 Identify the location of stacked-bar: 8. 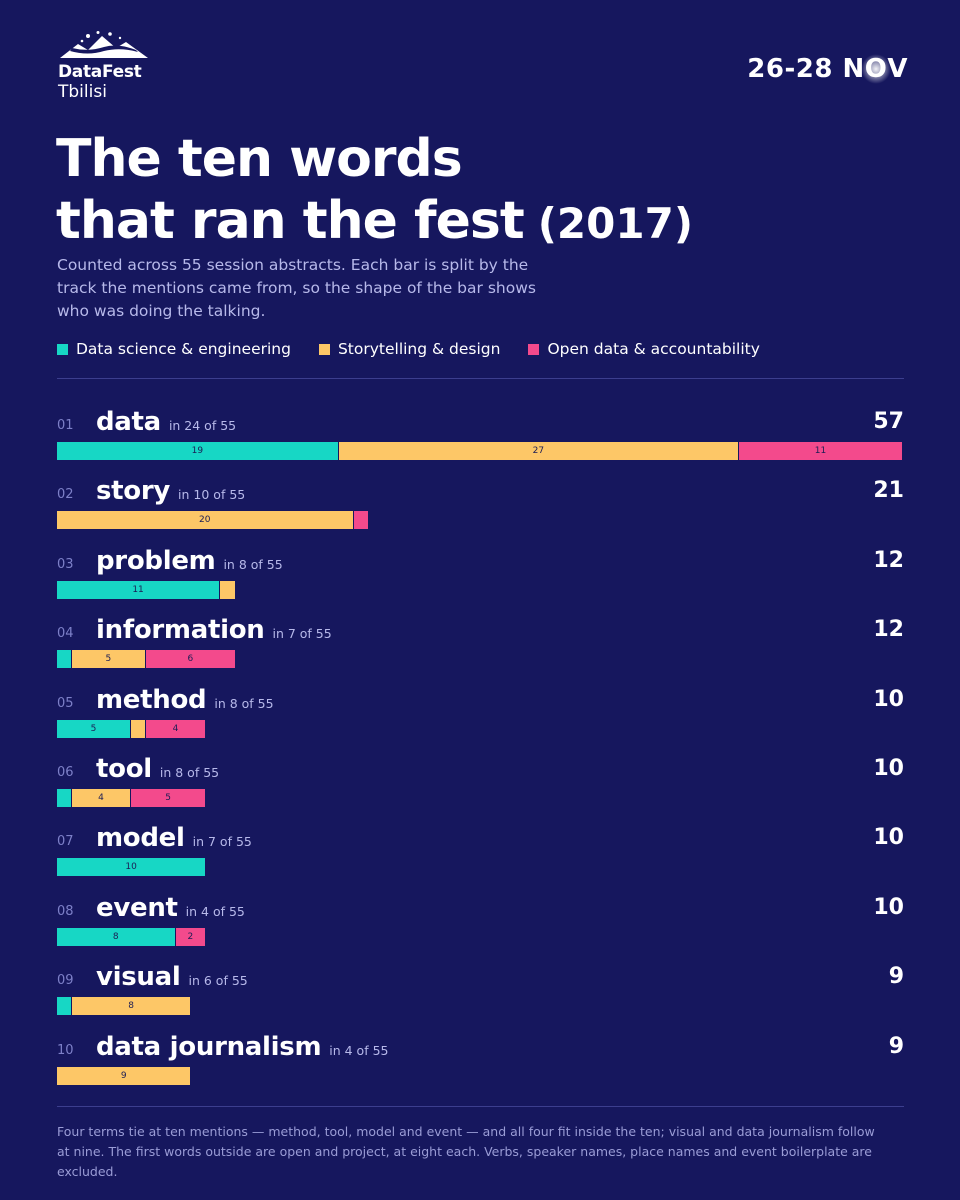
(124, 1006).